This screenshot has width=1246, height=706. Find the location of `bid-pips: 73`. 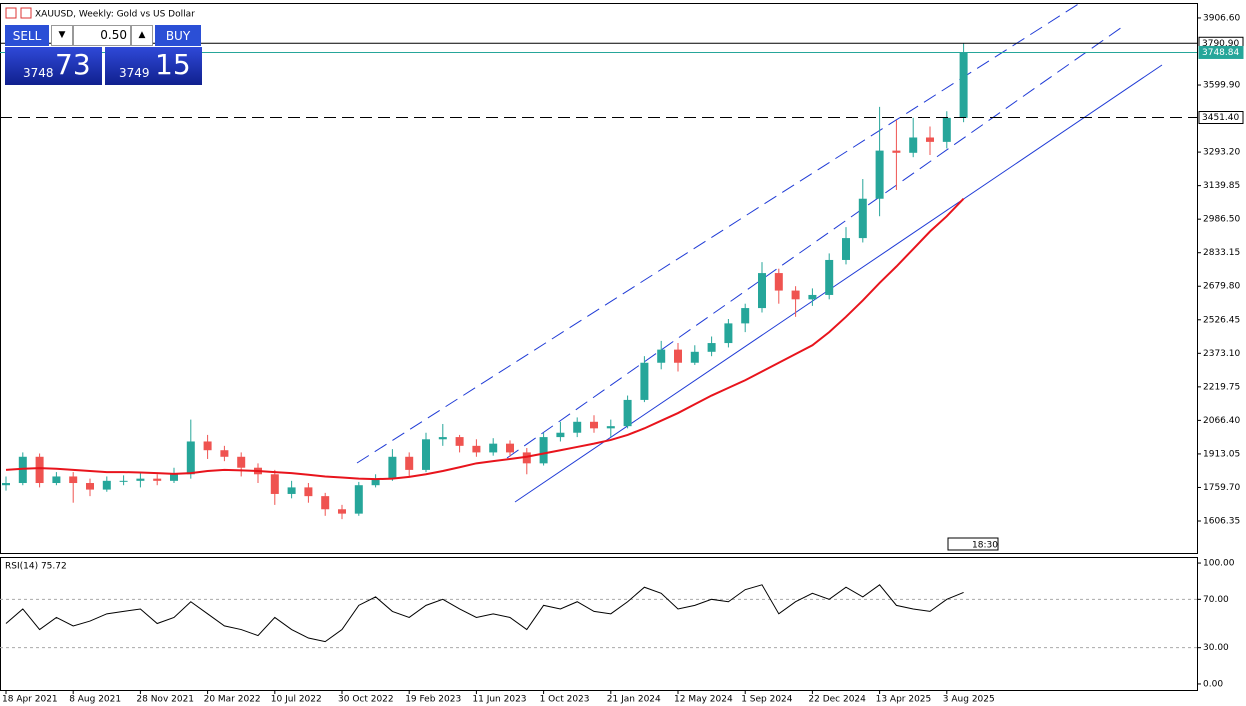

bid-pips: 73 is located at coordinates (73, 64).